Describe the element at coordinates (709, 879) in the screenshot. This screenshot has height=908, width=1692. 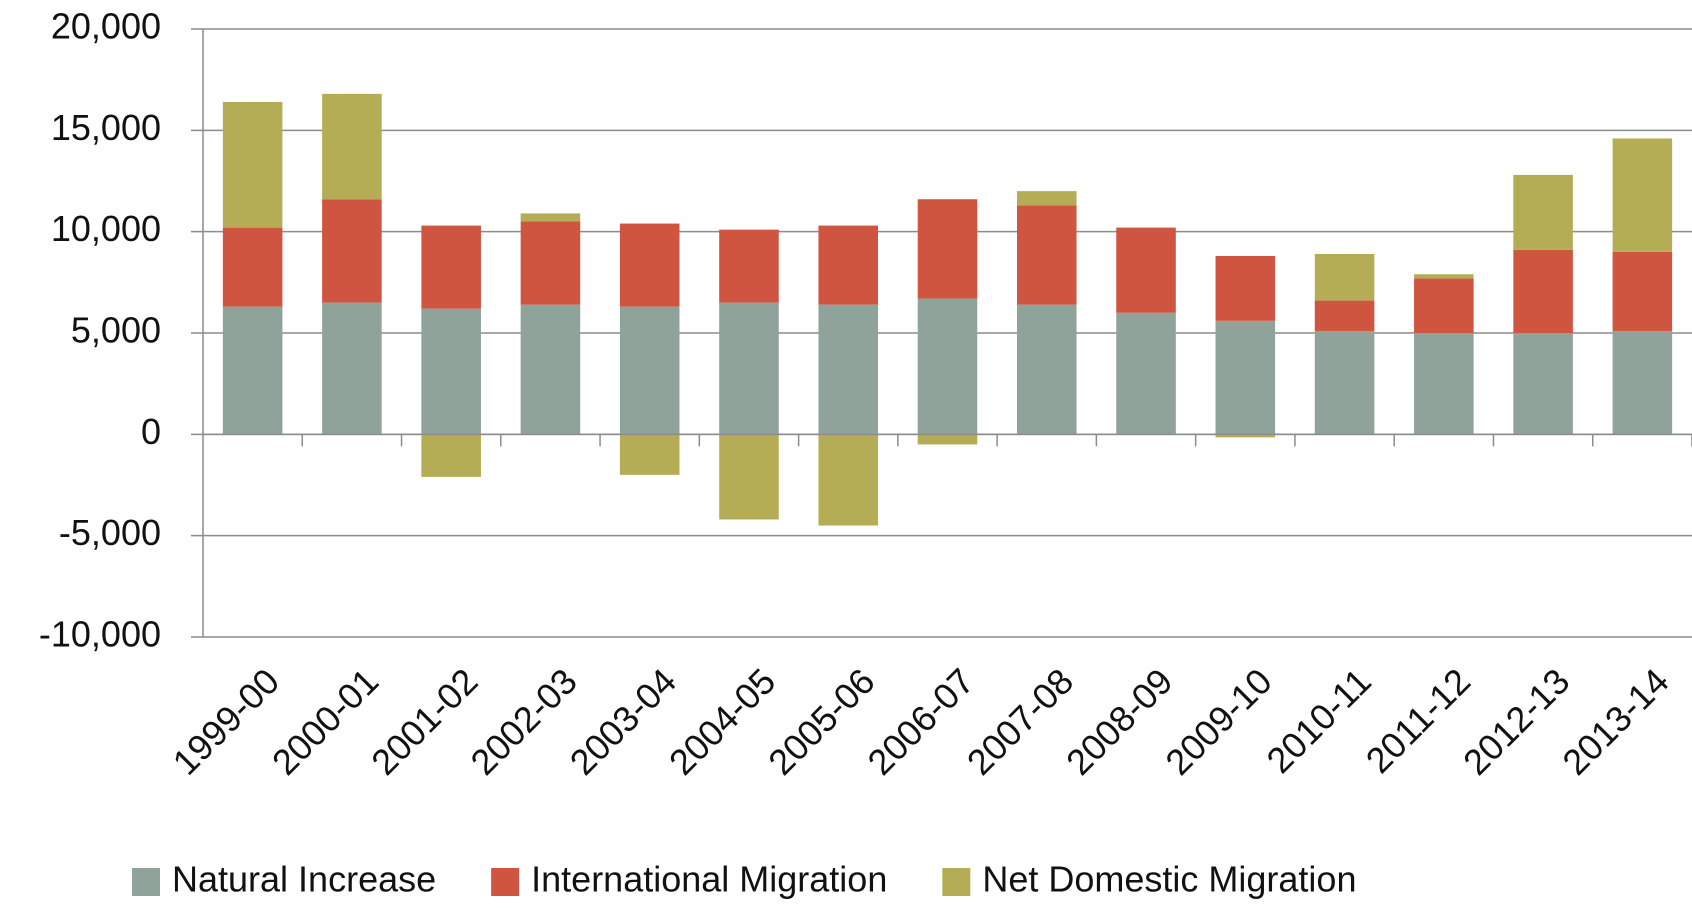
I see `legend-label: International Migration` at that location.